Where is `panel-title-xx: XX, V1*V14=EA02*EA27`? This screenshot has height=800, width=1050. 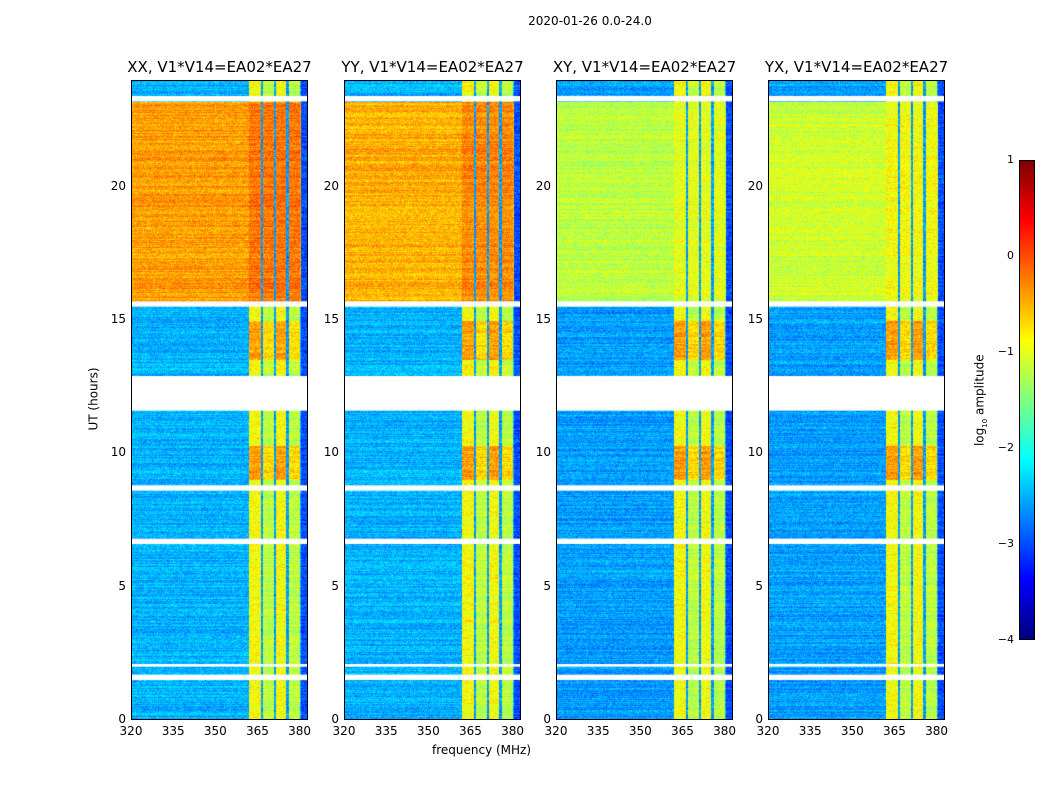
panel-title-xx: XX, V1*V14=EA02*EA27 is located at coordinates (219, 67).